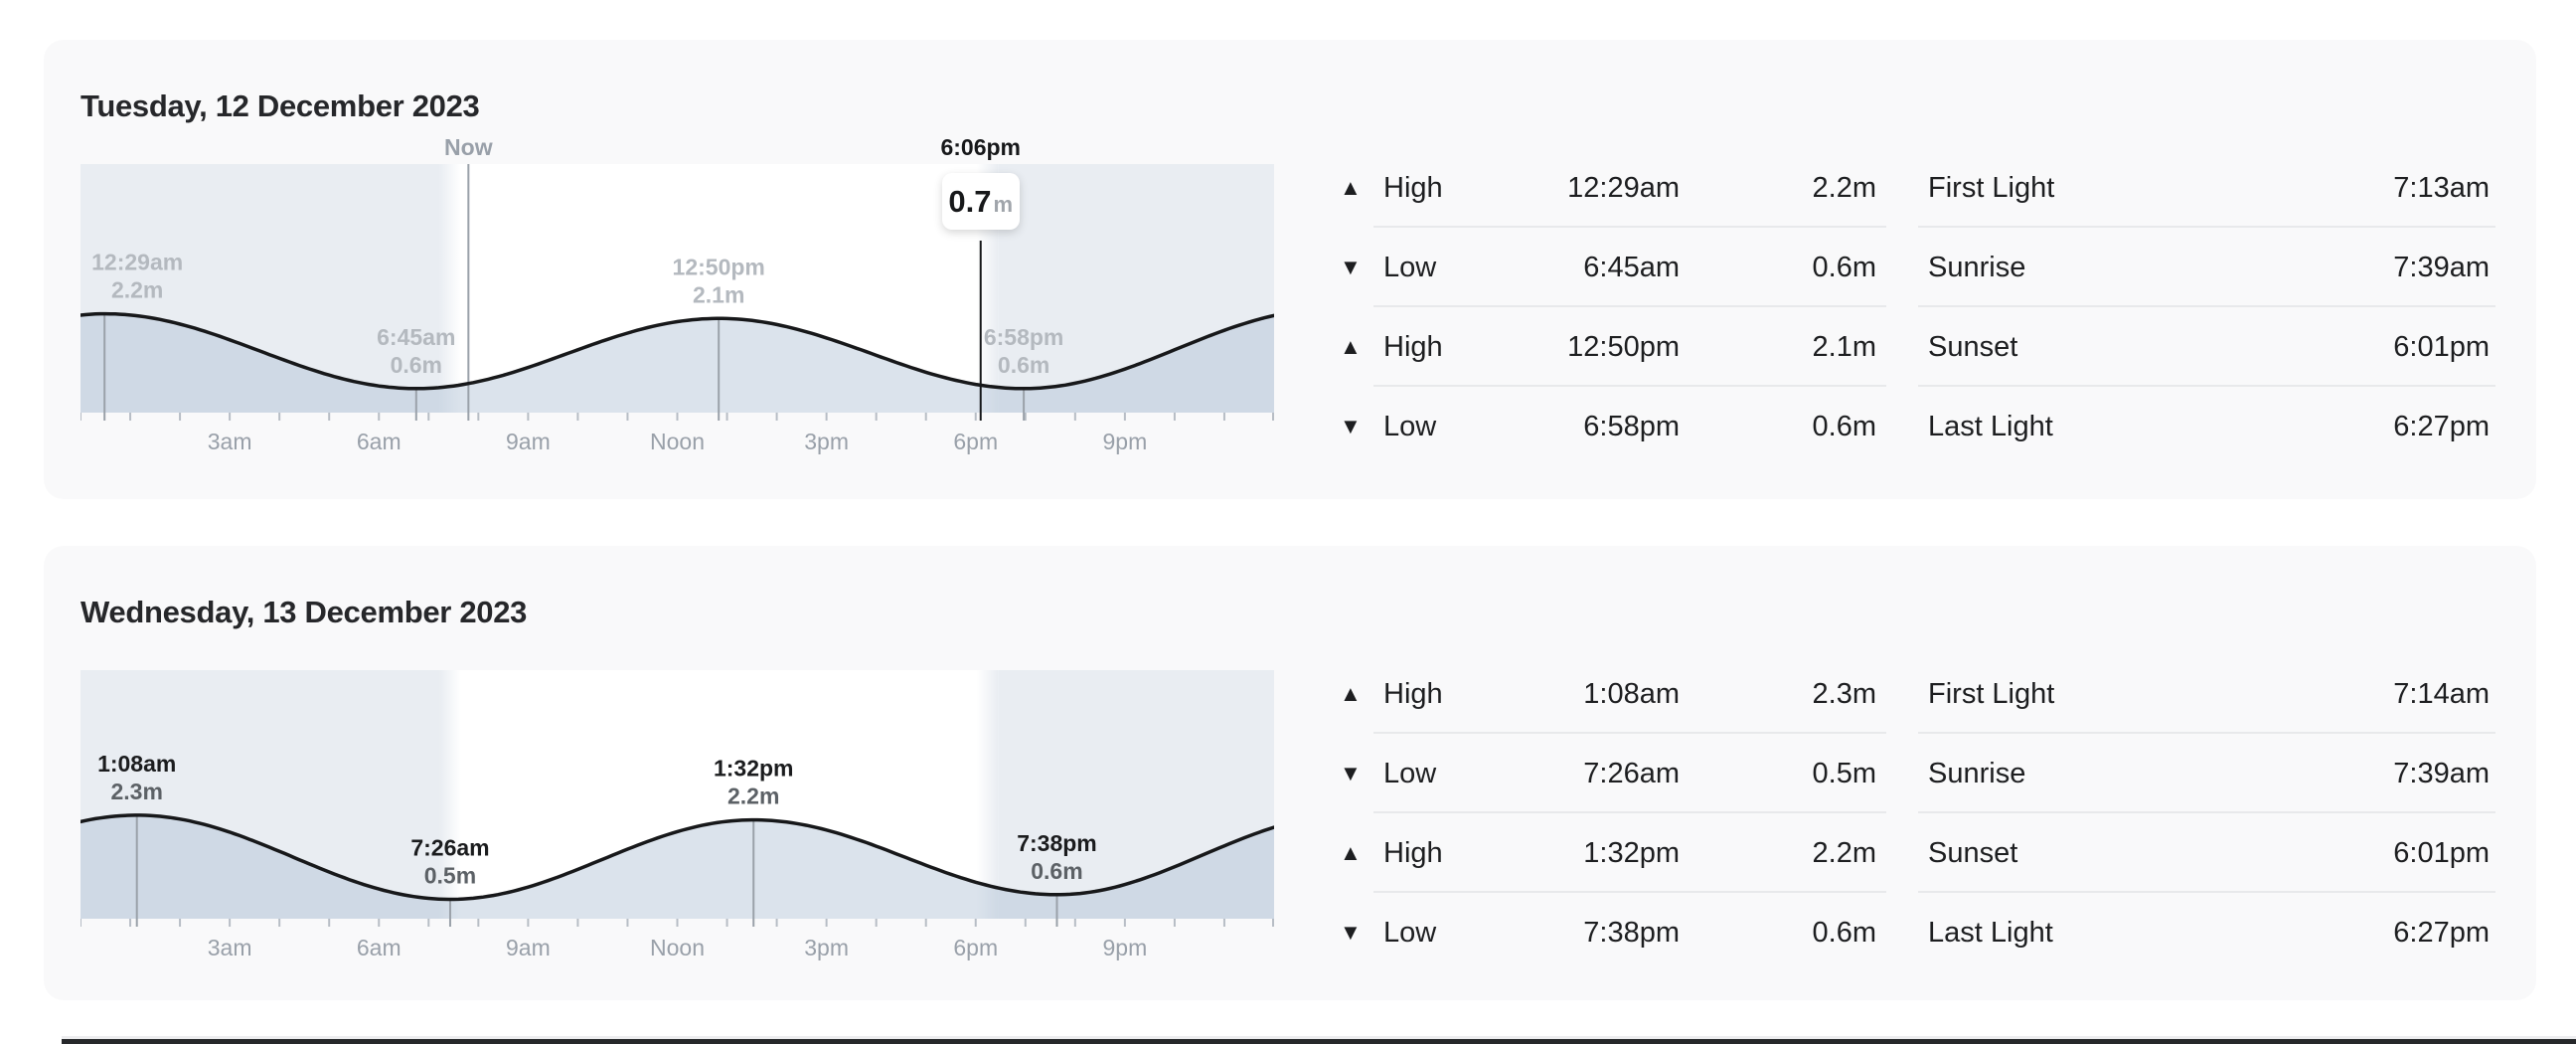 This screenshot has height=1044, width=2576. I want to click on day-title: Wednesday, 13 December 2023, so click(304, 612).